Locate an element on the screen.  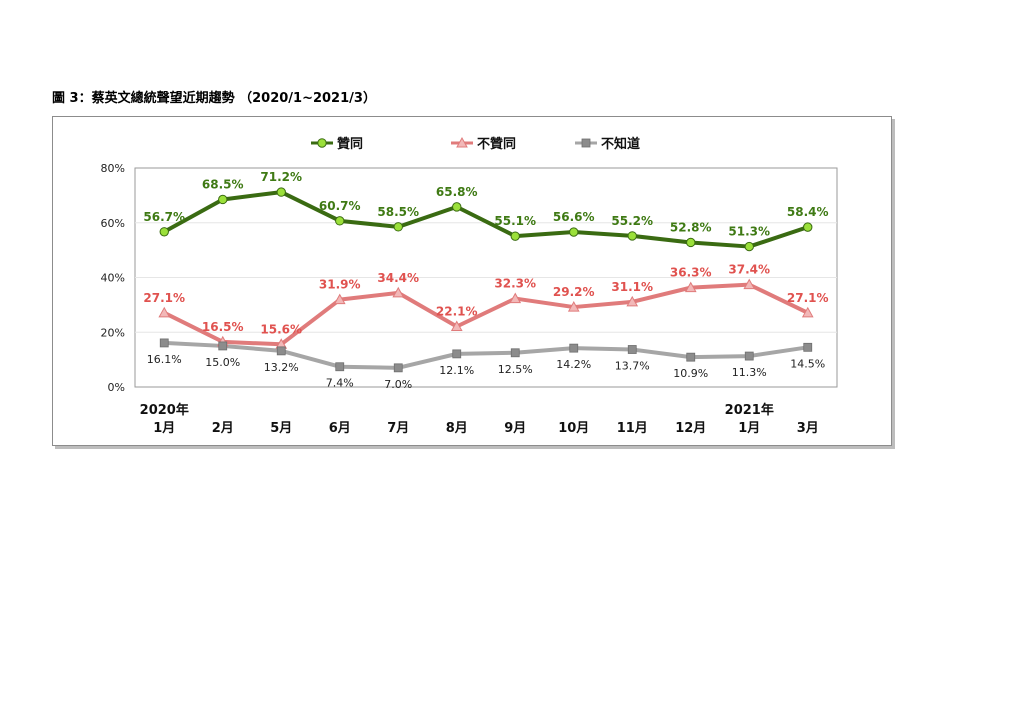
data-label: 58.4% is located at coordinates (808, 212).